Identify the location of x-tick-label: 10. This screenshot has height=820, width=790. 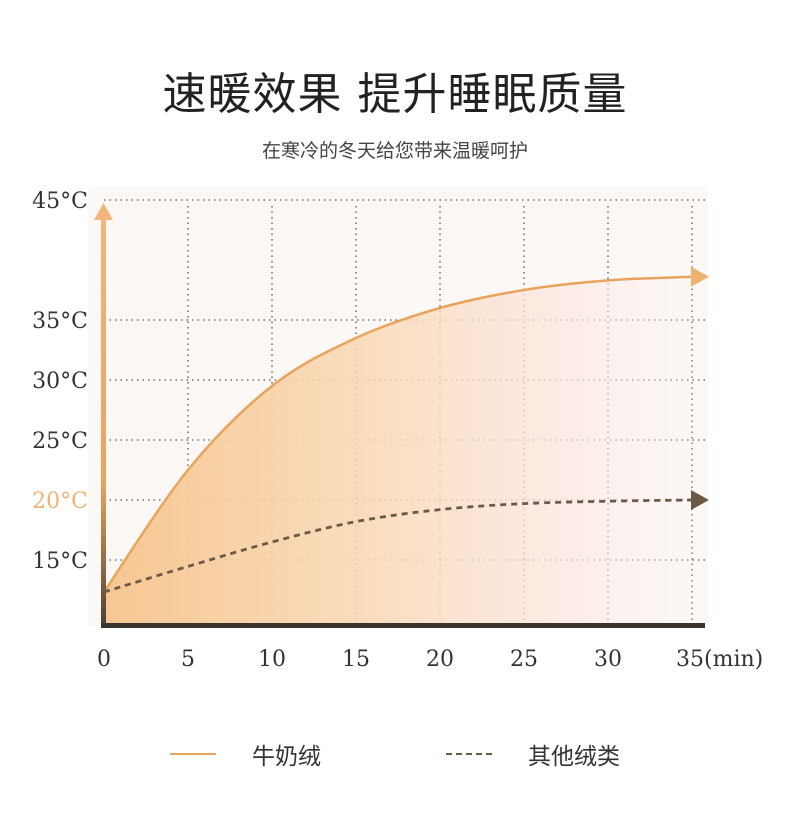
(272, 659).